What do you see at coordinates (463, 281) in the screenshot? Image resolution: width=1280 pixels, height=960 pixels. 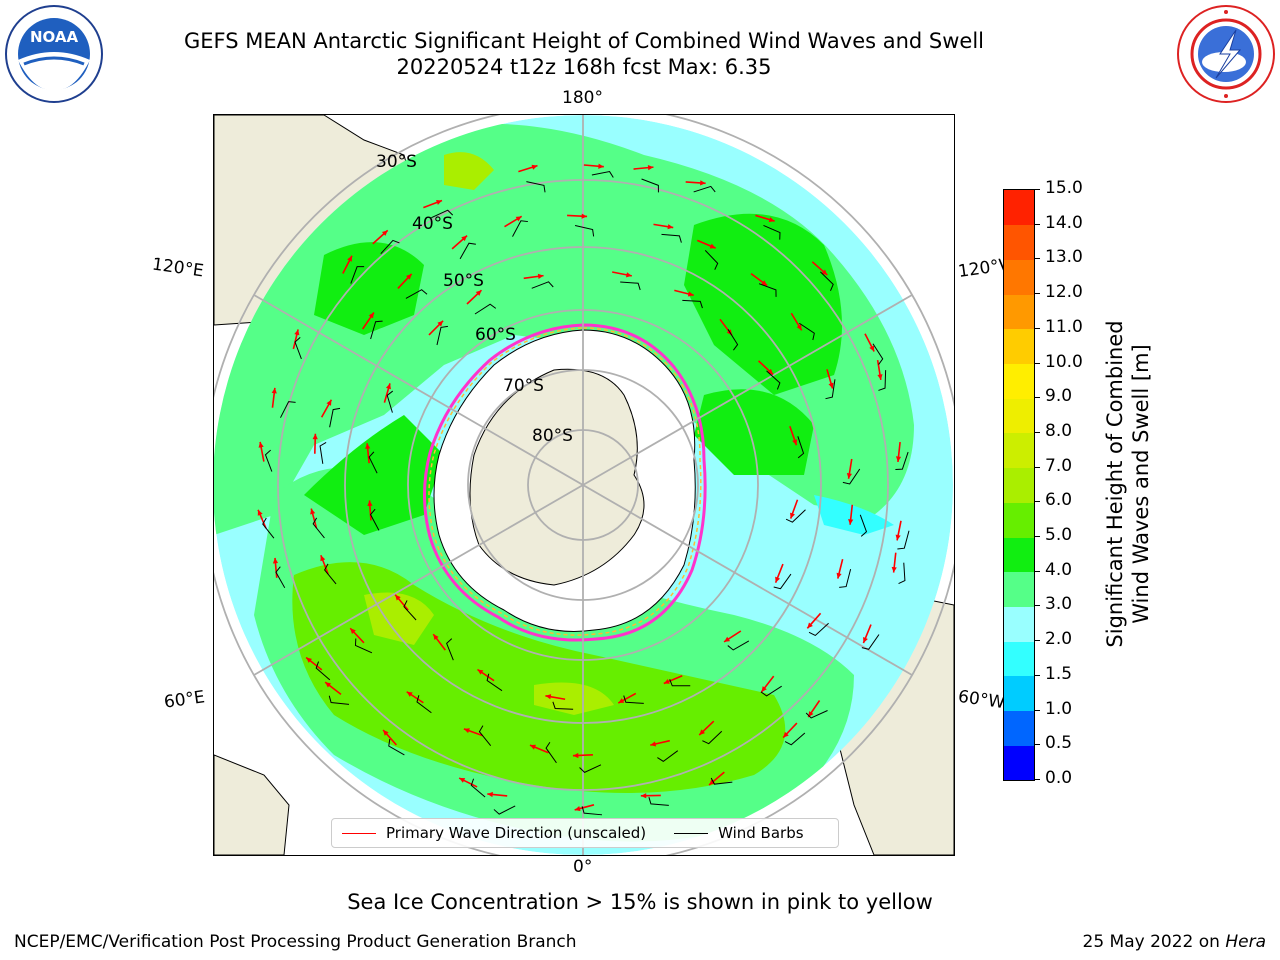 I see `lat-label-50s: 50°S` at bounding box center [463, 281].